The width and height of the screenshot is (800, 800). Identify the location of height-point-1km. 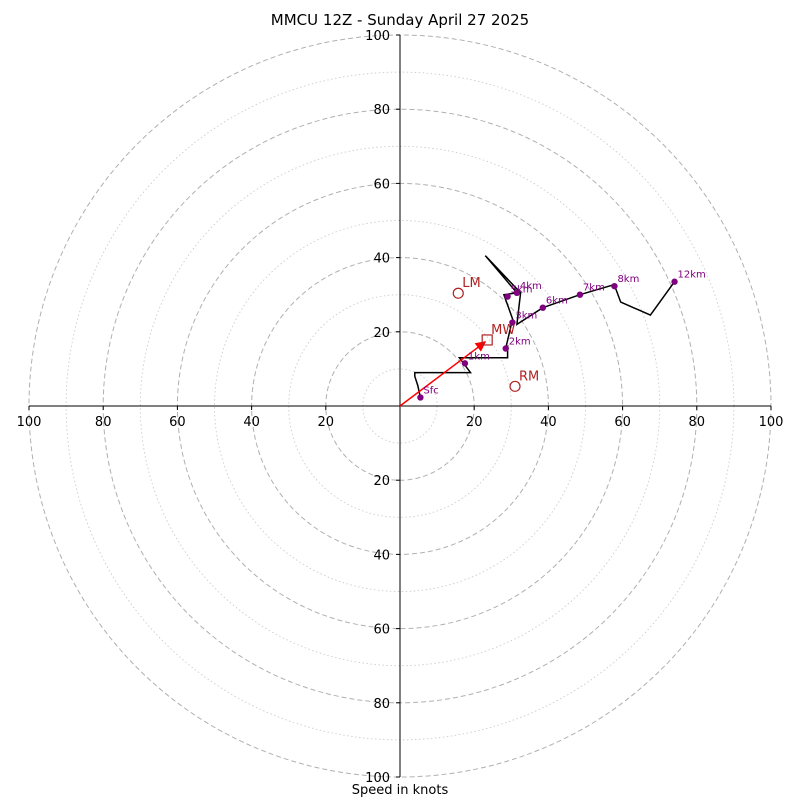
(465, 363).